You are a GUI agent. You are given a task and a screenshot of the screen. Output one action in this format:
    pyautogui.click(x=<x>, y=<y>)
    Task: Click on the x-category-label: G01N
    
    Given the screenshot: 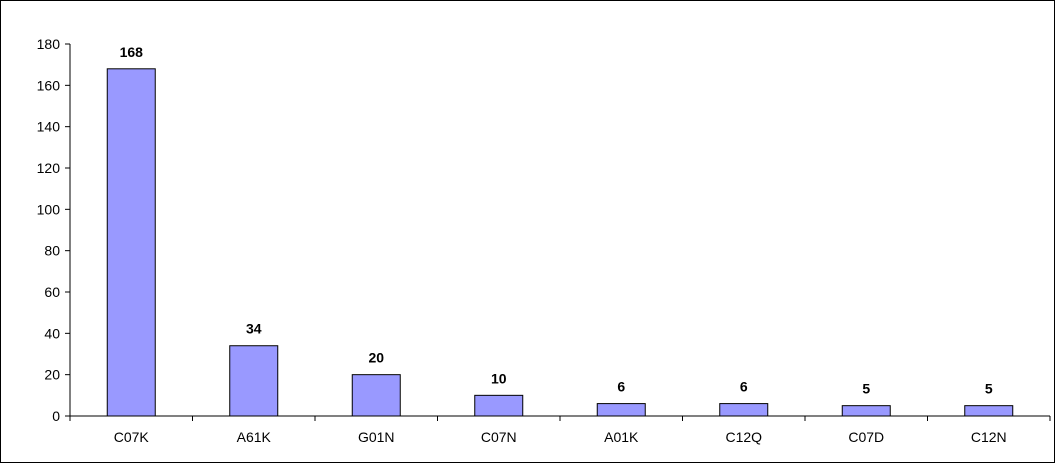 What is the action you would take?
    pyautogui.click(x=376, y=437)
    